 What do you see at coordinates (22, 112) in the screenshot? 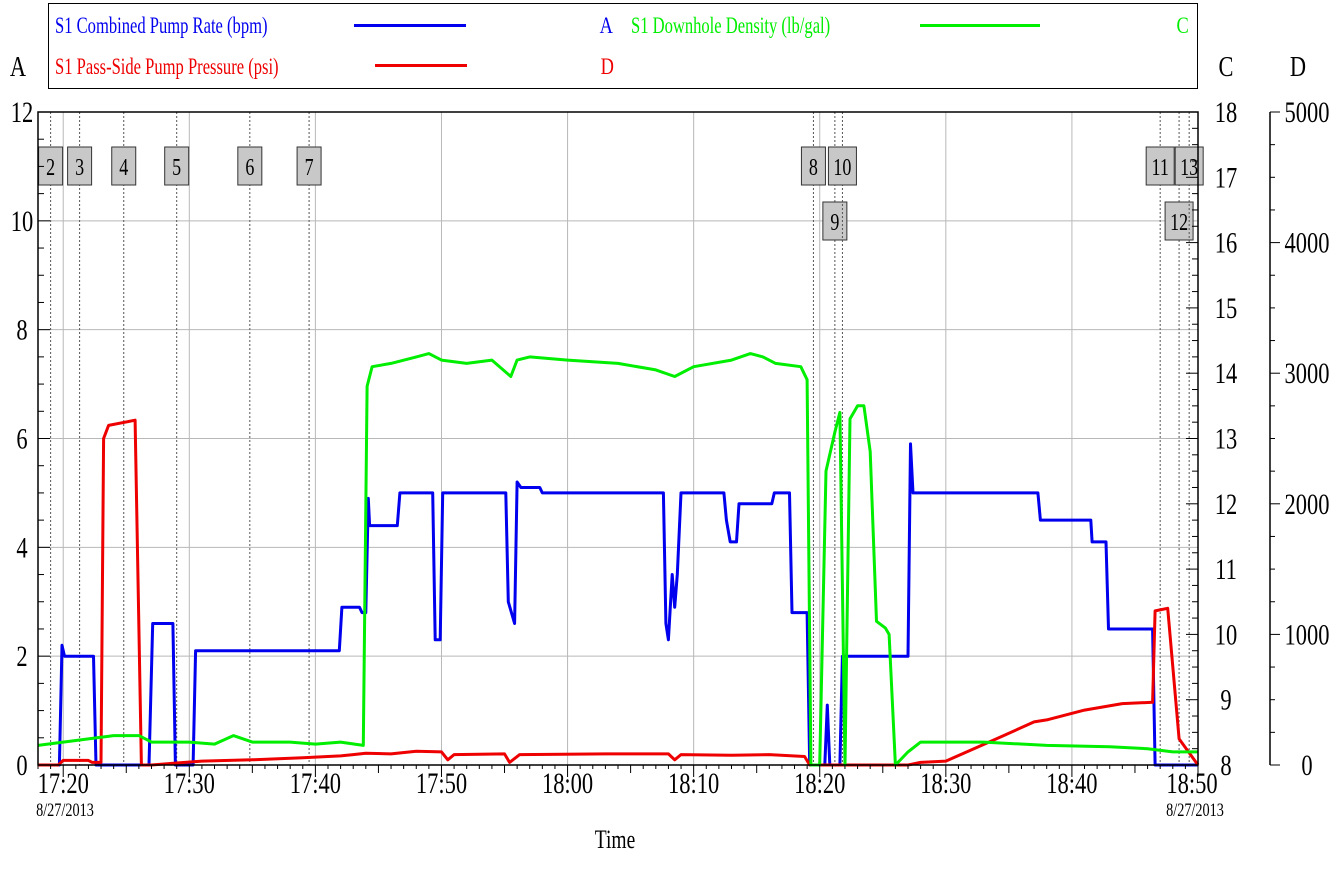
I see `axis-a-tick-label: 12` at bounding box center [22, 112].